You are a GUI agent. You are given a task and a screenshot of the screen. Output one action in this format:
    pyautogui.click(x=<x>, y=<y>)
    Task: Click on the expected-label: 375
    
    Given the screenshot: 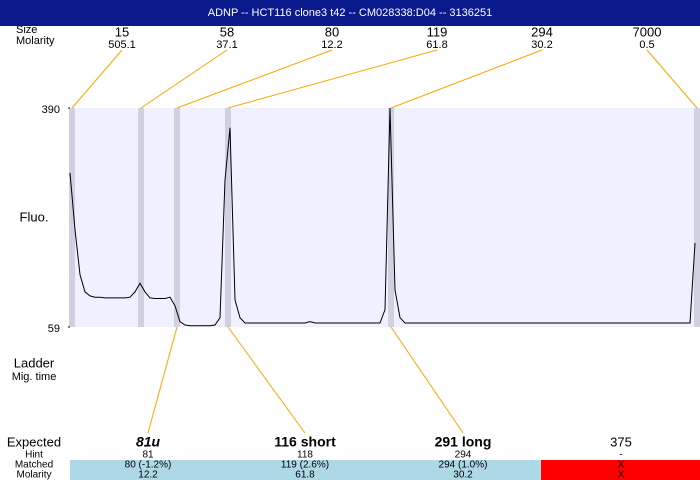 What is the action you would take?
    pyautogui.click(x=621, y=441)
    